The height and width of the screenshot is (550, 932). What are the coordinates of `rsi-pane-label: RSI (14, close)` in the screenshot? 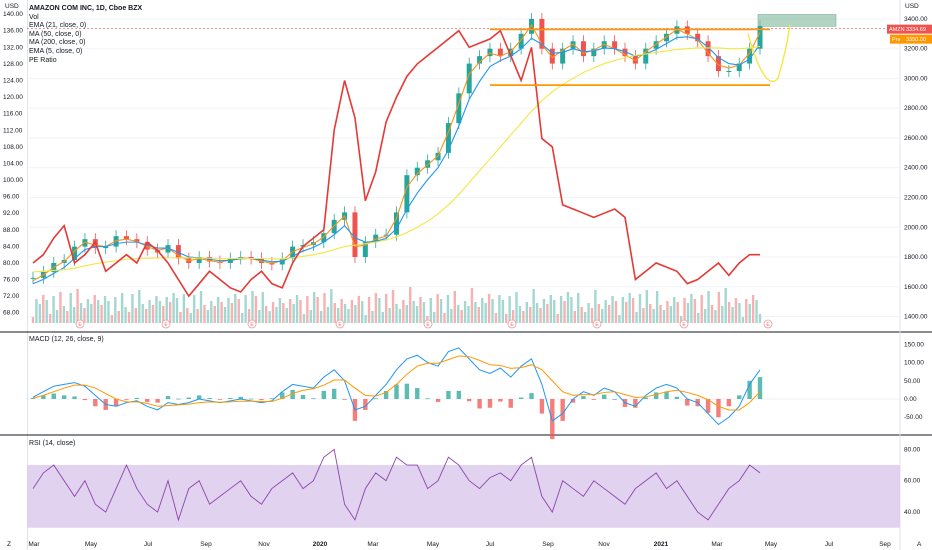 It's located at (52, 443).